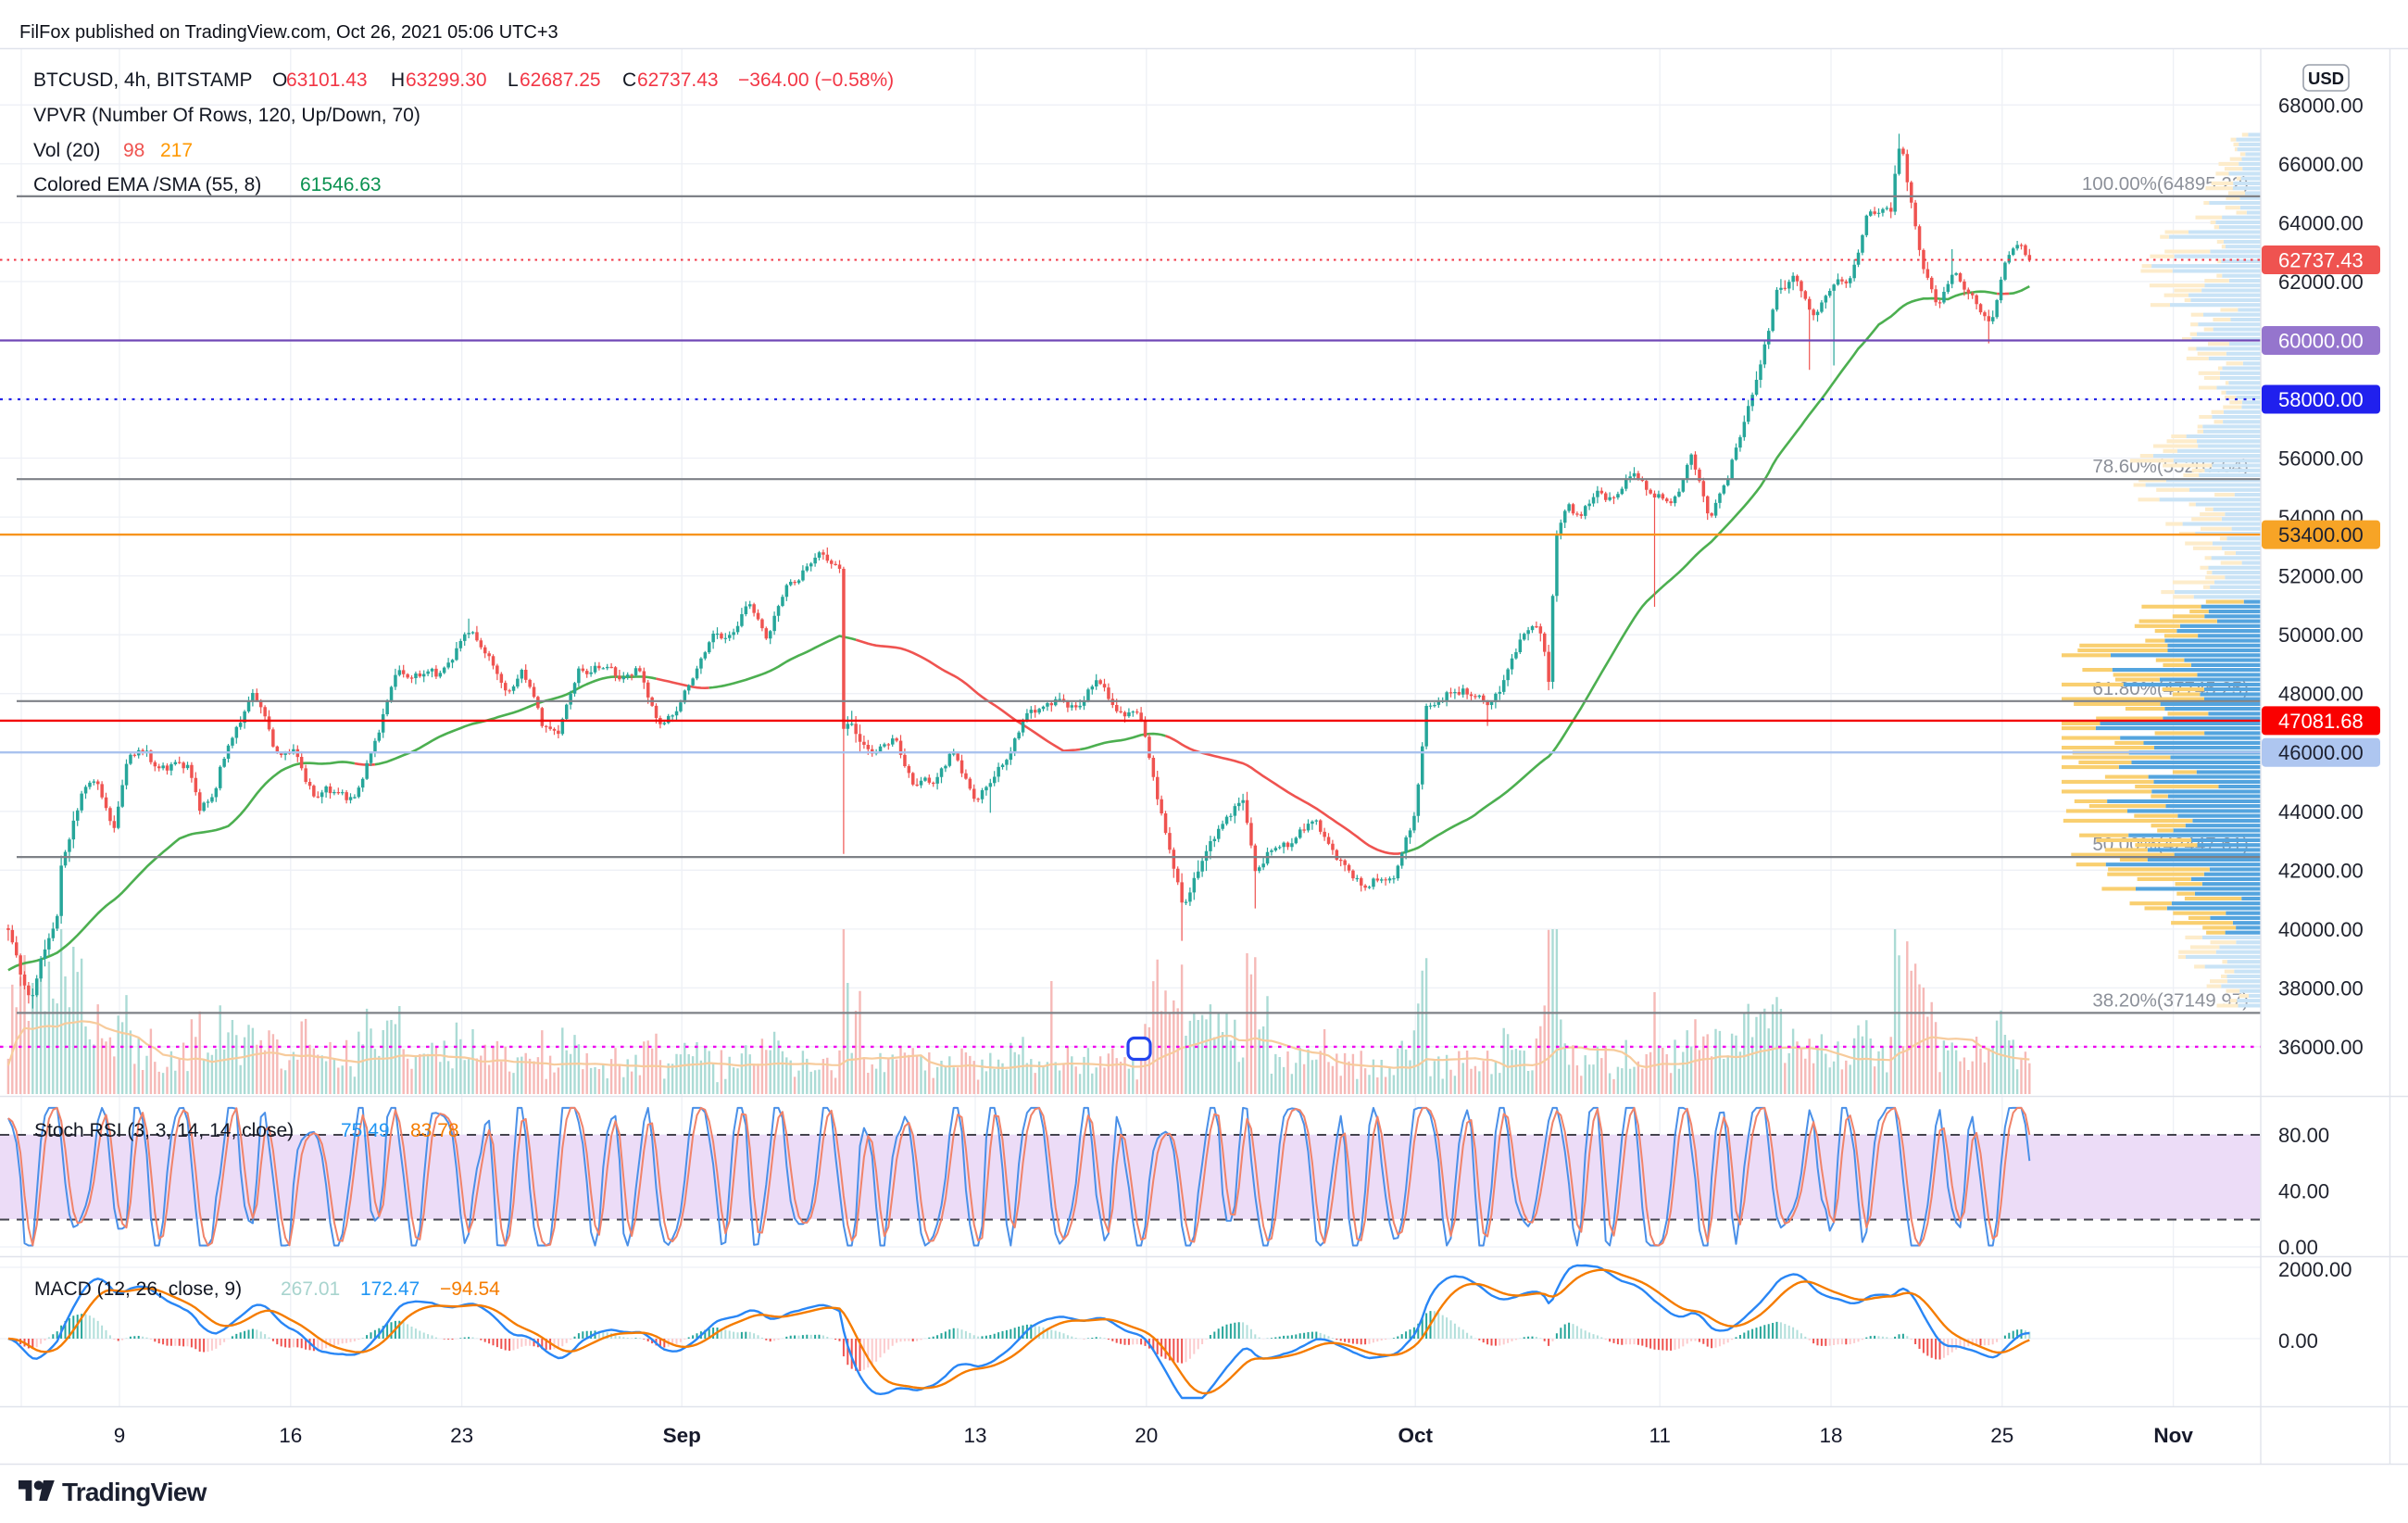  What do you see at coordinates (120, 1435) in the screenshot?
I see `svg-text: 9` at bounding box center [120, 1435].